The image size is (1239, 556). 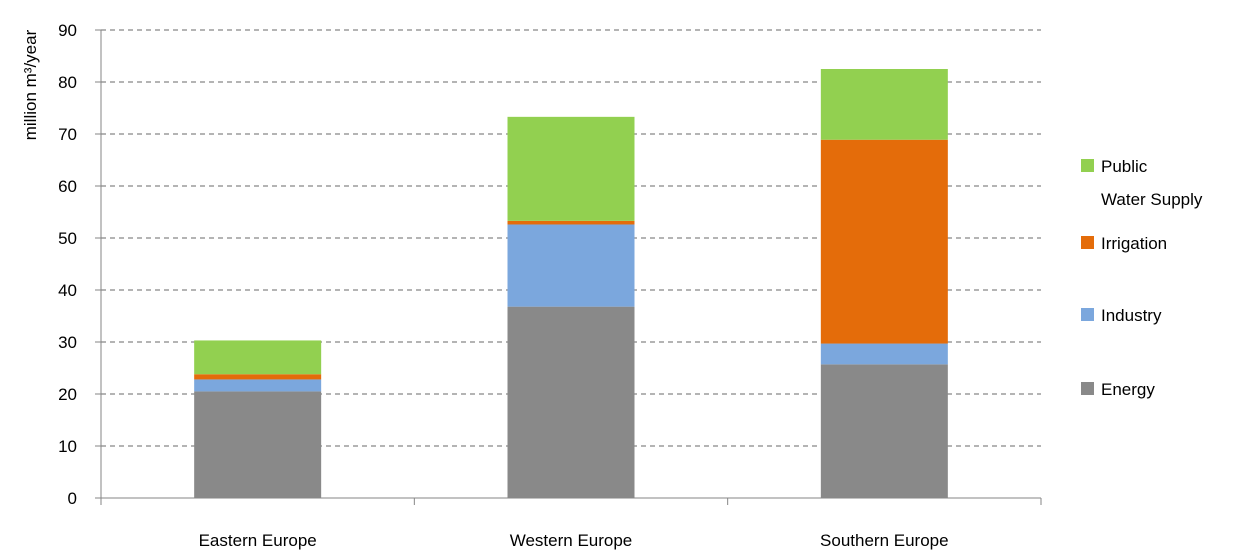 What do you see at coordinates (1087, 165) in the screenshot?
I see `legend-swatch-public-water-supply` at bounding box center [1087, 165].